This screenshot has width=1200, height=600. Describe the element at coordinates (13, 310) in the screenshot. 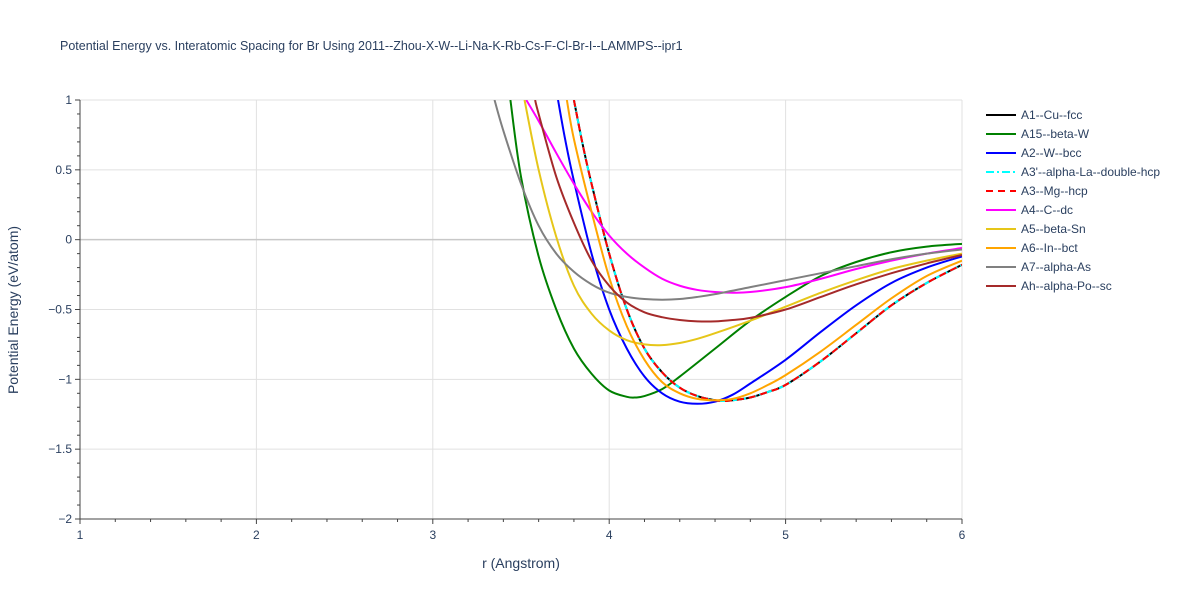

I see `y-axis-title: Potential Energy (eV/atom)` at that location.